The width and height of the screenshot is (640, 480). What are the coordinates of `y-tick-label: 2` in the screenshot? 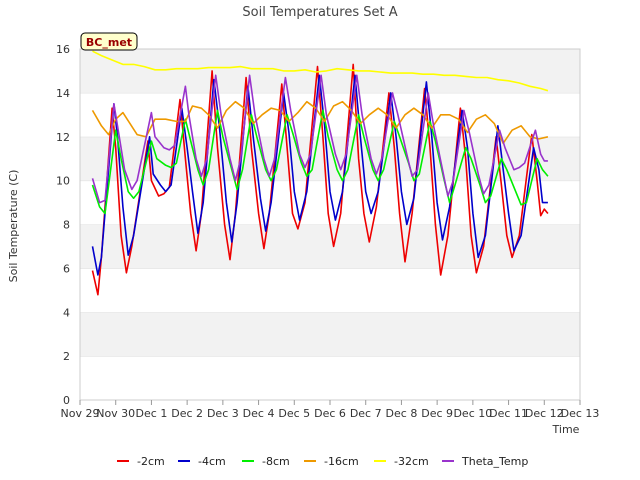 It's located at (66, 356).